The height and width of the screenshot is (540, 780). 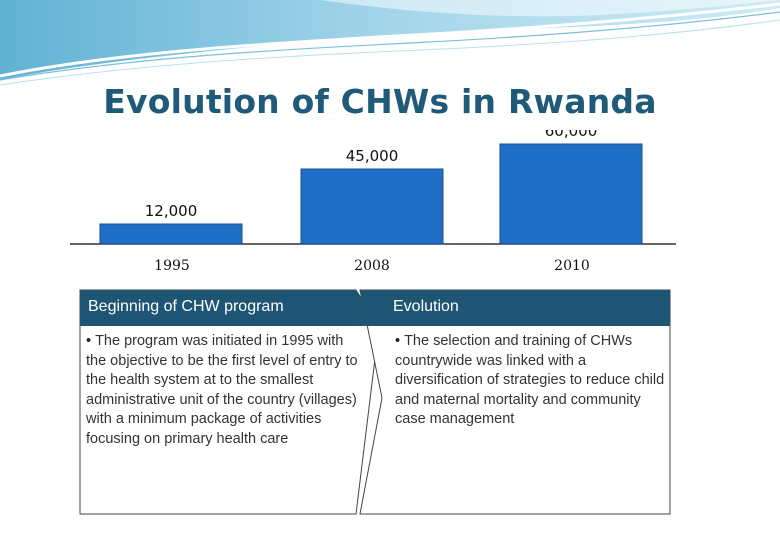 I want to click on bar-2008, so click(x=372, y=206).